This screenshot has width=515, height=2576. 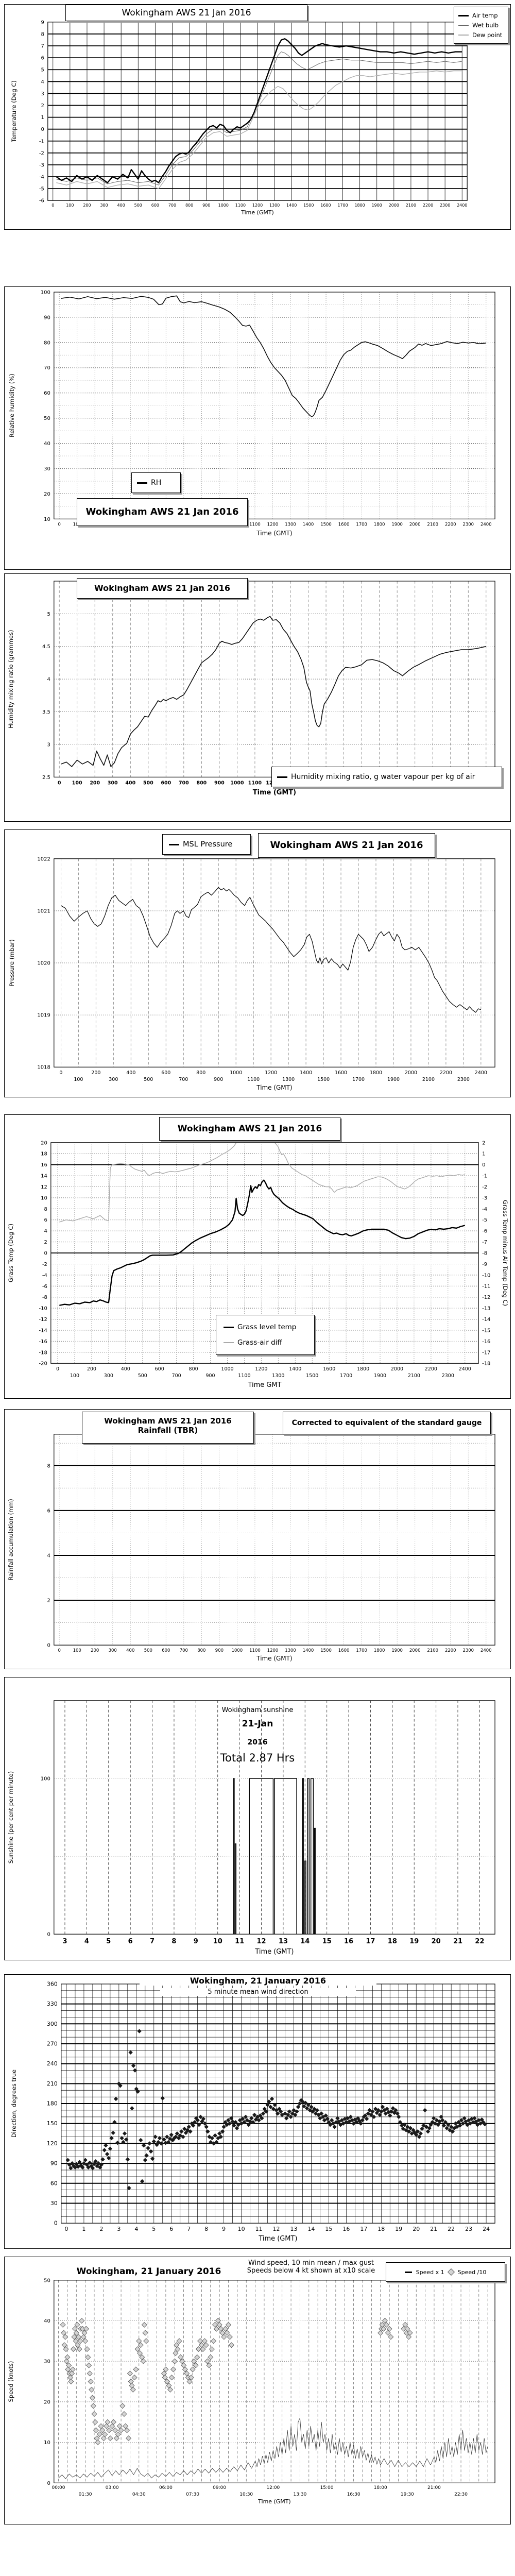 What do you see at coordinates (52, 2063) in the screenshot?
I see `svg-text: 240` at bounding box center [52, 2063].